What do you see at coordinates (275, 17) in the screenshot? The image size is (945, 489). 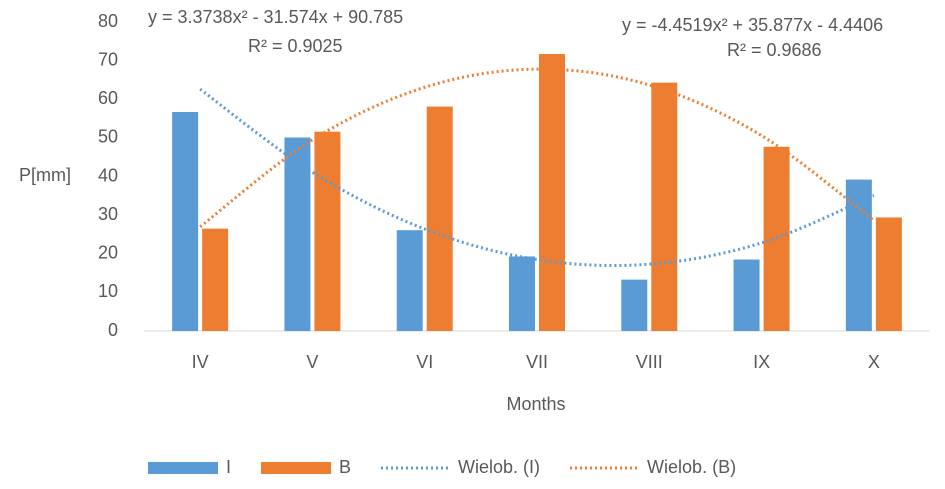 I see `trend-equation: y = 3.3738x² - 31.574x + 90.785` at bounding box center [275, 17].